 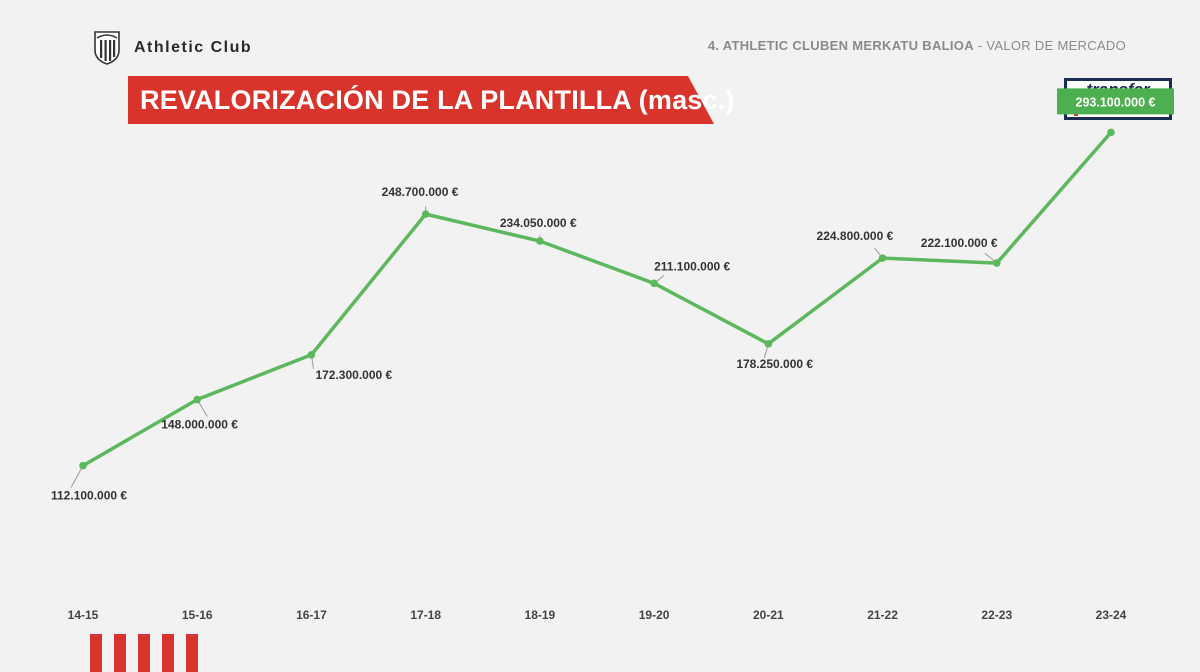 What do you see at coordinates (83, 615) in the screenshot?
I see `x-tick-label: 14-15` at bounding box center [83, 615].